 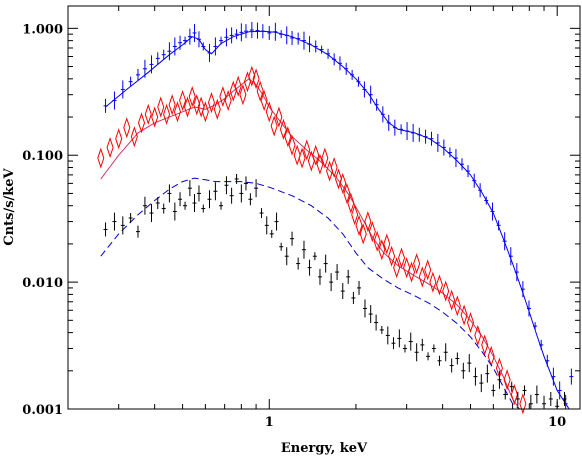 What do you see at coordinates (42, 410) in the screenshot?
I see `y-tick-label: 0.001` at bounding box center [42, 410].